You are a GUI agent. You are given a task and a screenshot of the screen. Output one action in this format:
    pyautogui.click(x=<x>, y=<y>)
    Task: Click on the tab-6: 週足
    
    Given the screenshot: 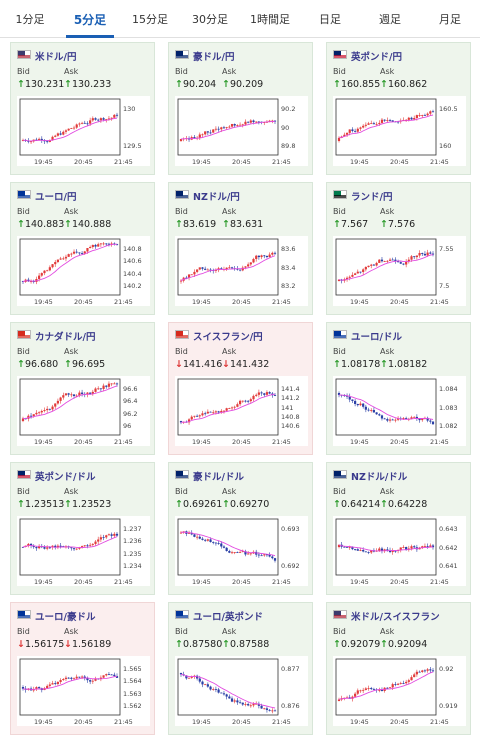 What is the action you would take?
    pyautogui.click(x=390, y=19)
    